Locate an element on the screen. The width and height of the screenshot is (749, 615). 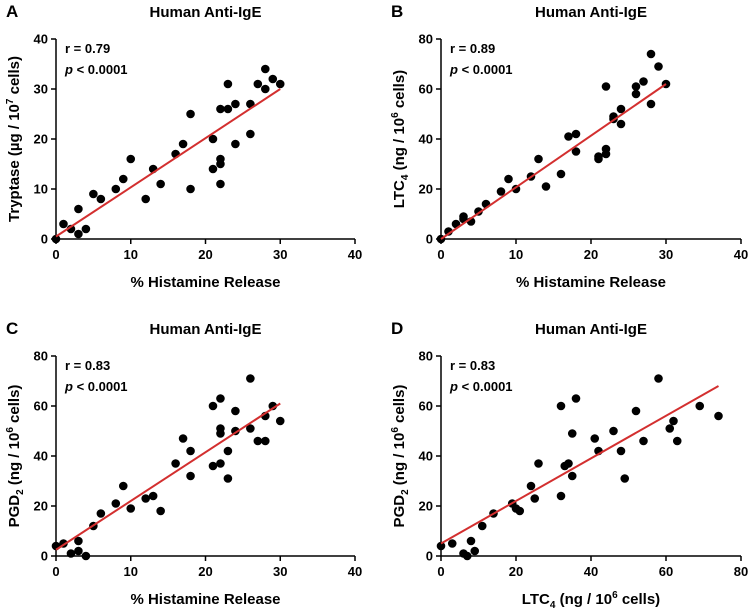
panel-b-x-tick-label: 40 is located at coordinates (741, 254).